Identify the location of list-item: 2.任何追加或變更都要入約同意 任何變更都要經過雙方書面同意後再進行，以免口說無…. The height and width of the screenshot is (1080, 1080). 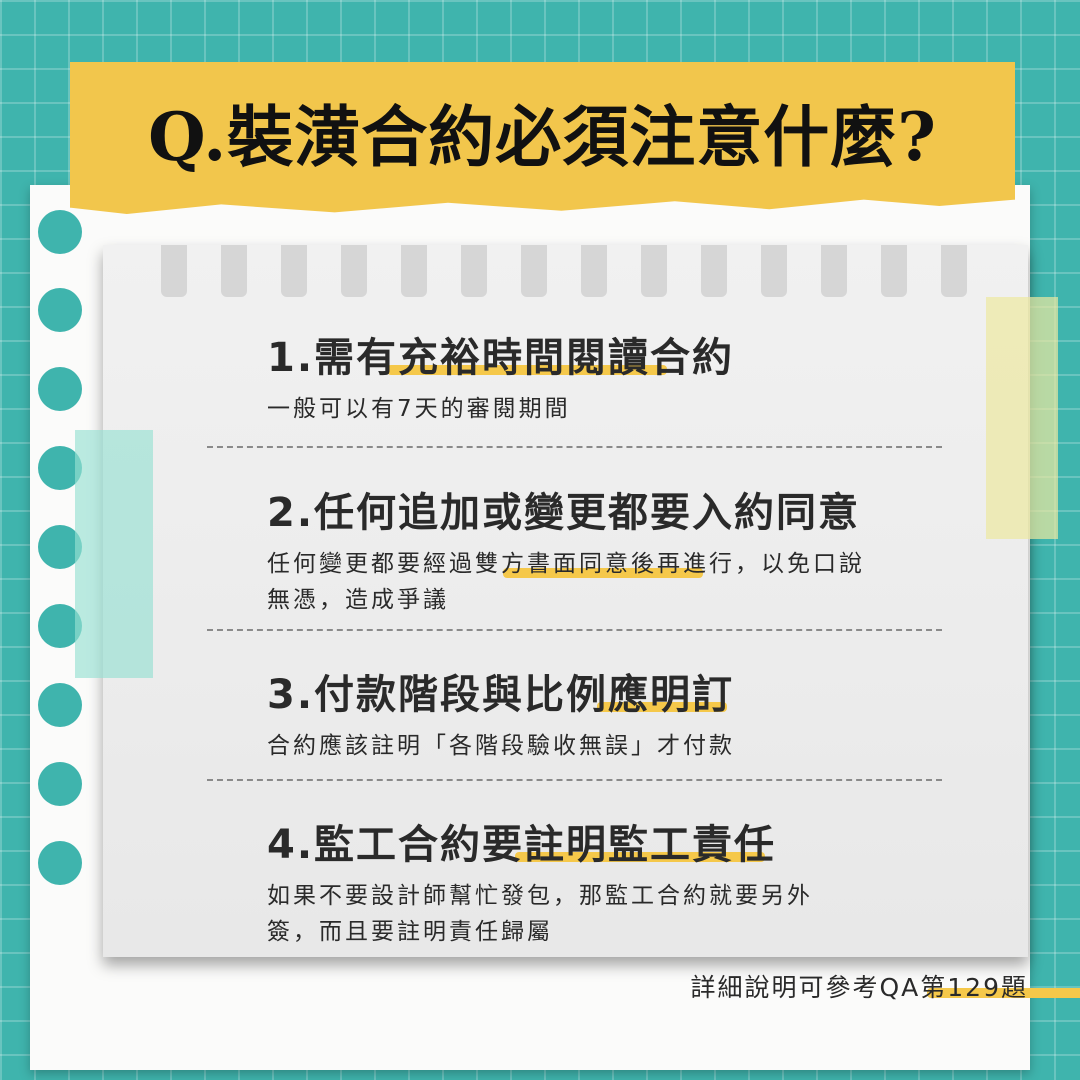
(577, 549).